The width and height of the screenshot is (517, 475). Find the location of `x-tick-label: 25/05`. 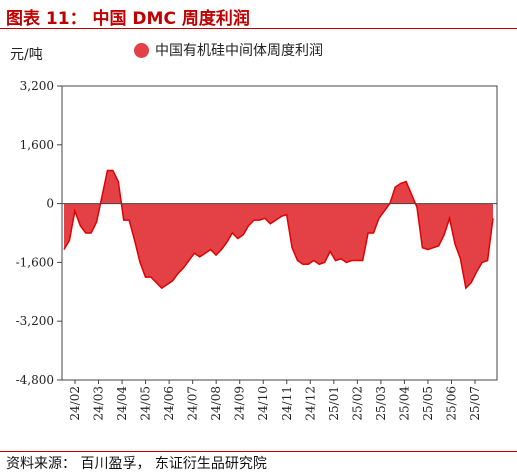

x-tick-label: 25/05 is located at coordinates (428, 403).